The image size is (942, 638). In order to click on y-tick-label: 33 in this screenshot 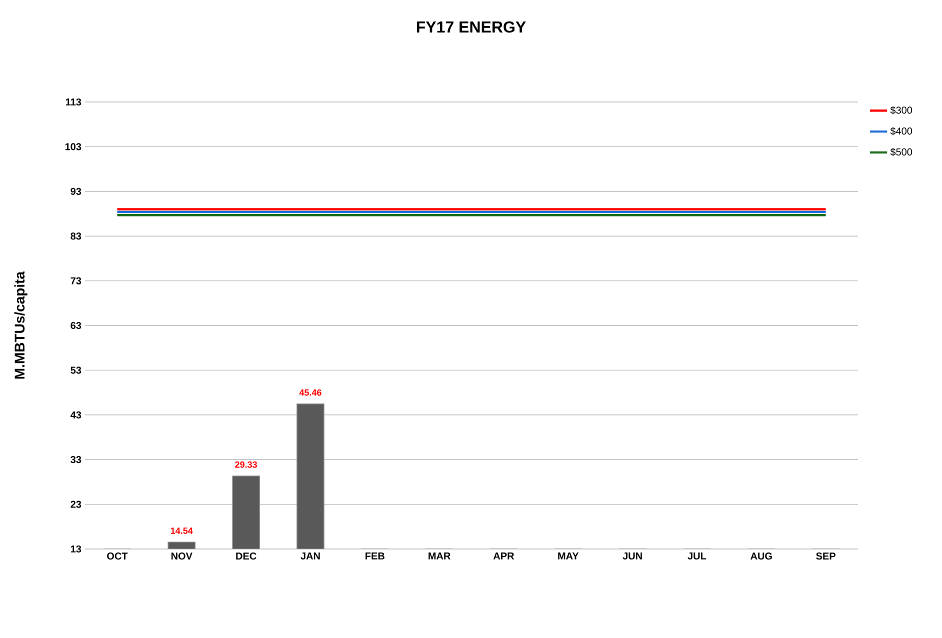, I will do `click(76, 460)`.